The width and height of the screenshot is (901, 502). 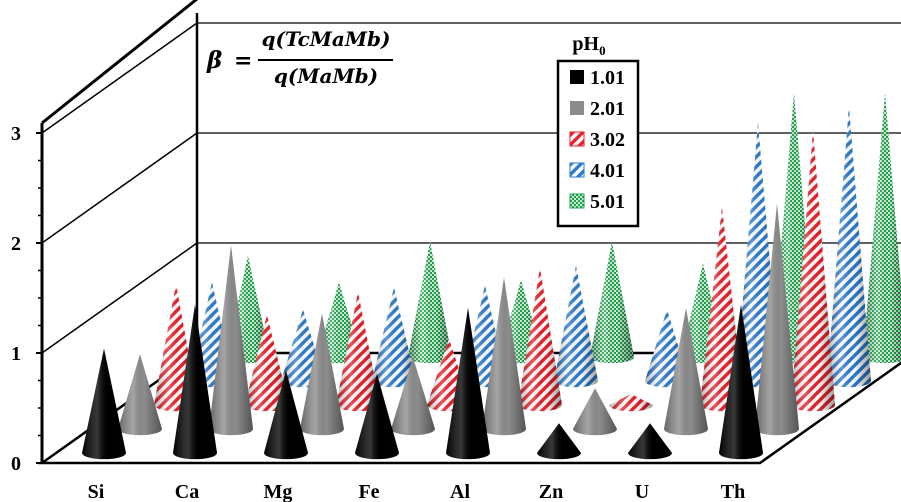 I want to click on legend-label: 4.01, so click(x=607, y=171).